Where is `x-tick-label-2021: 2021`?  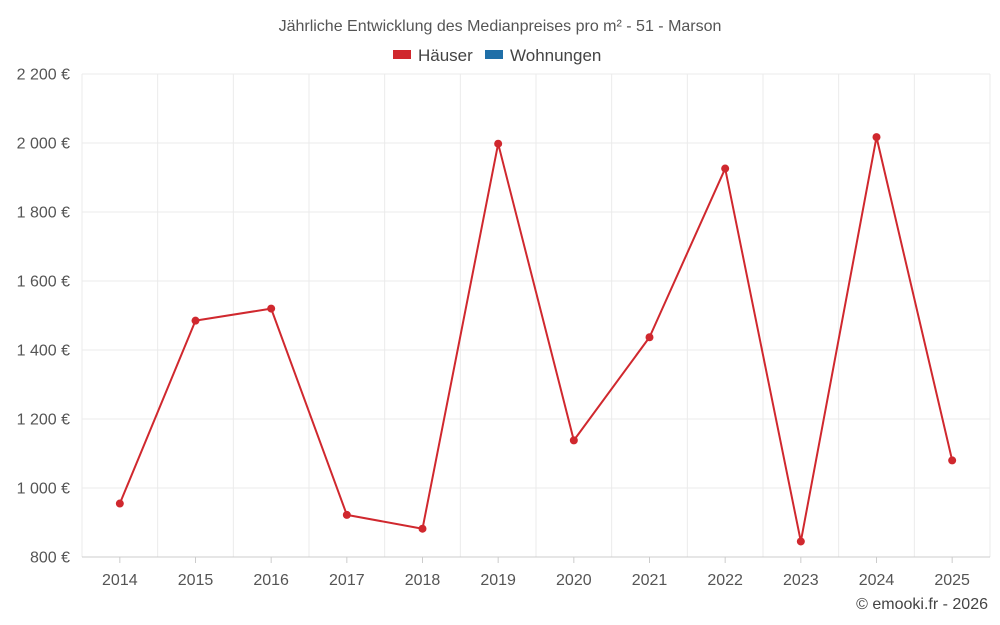 x-tick-label-2021: 2021 is located at coordinates (650, 580).